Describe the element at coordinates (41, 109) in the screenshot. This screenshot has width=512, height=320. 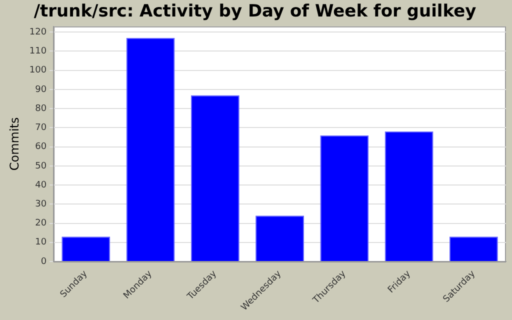
I see `y-tick-label: 80` at that location.